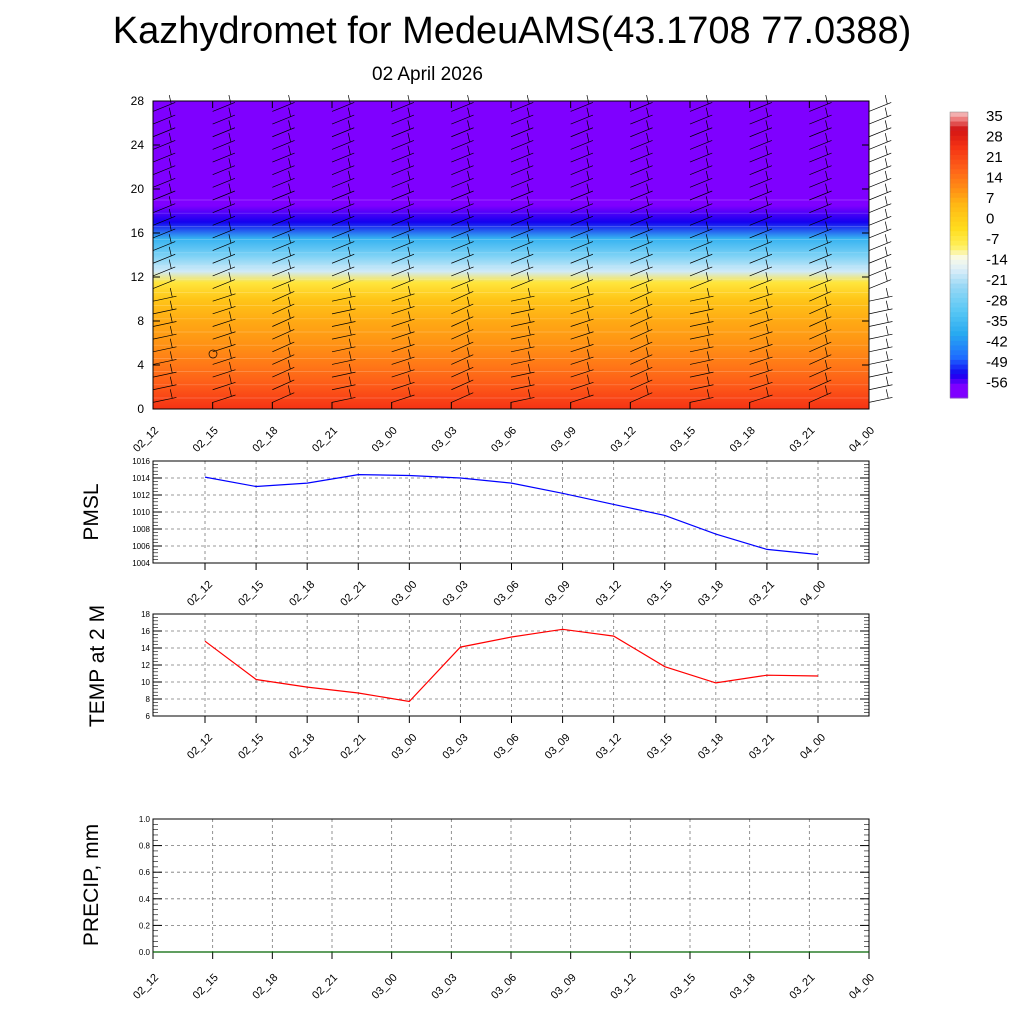  I want to click on y-tick-label: 14, so click(145, 648).